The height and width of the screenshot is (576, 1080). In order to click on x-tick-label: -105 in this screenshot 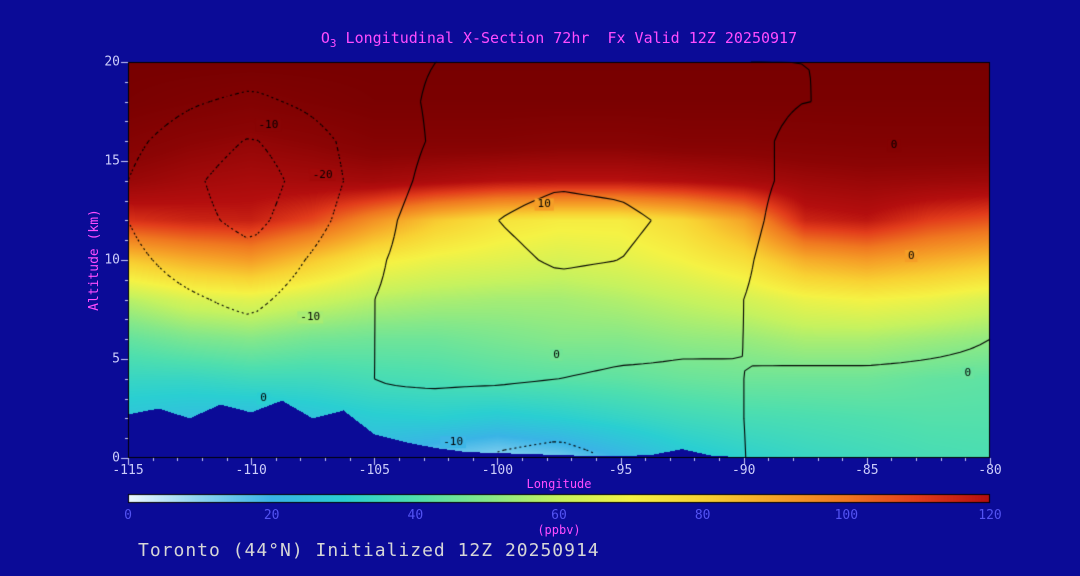, I will do `click(374, 470)`.